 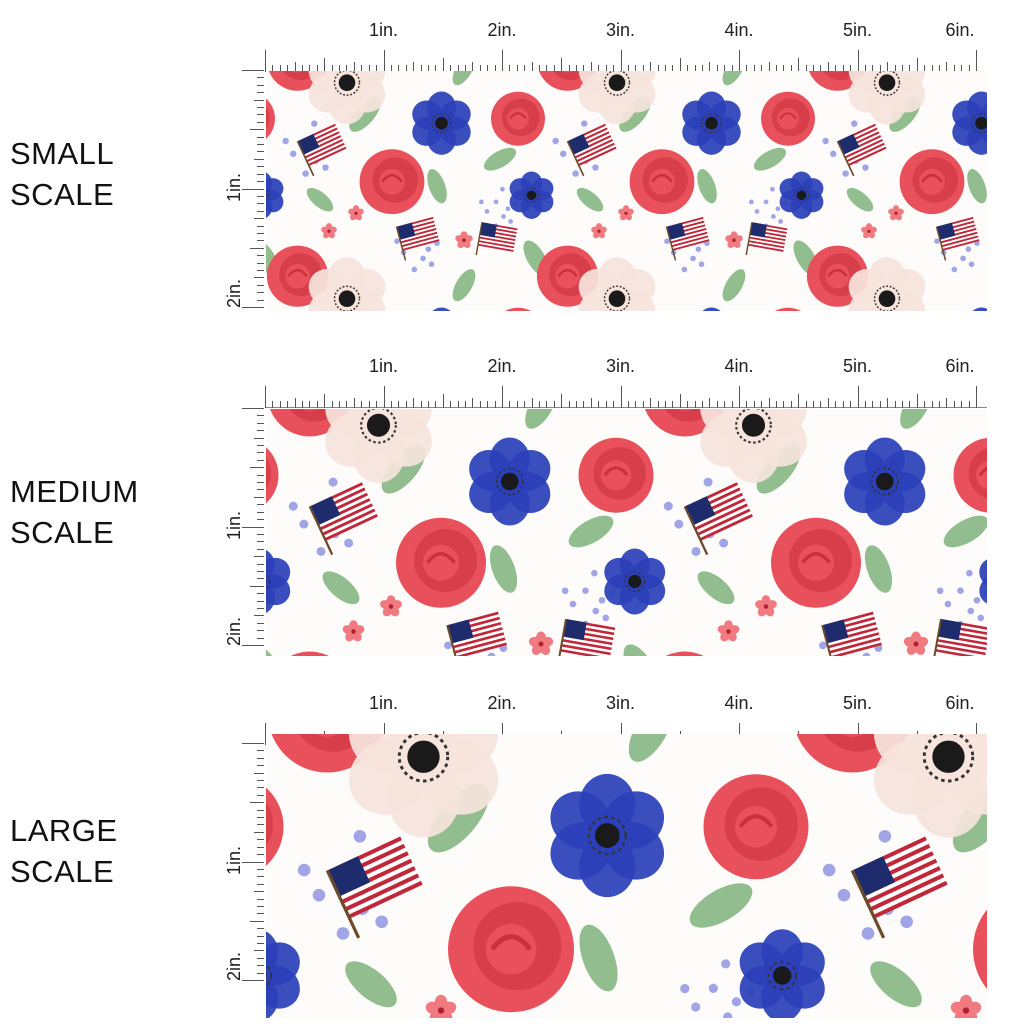 What do you see at coordinates (502, 30) in the screenshot?
I see `ruler-inch-label: 2in.` at bounding box center [502, 30].